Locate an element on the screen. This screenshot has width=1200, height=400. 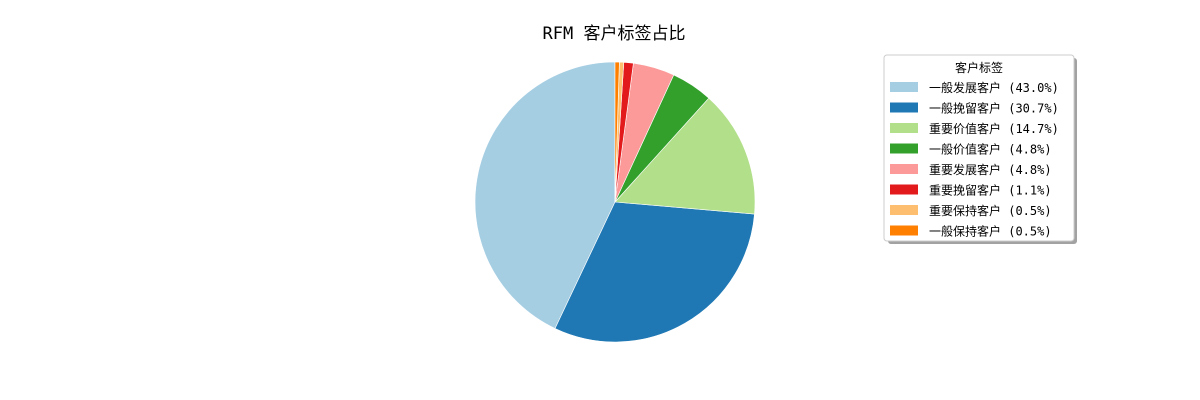
legend-label-4: 重要发展客户 (4.8%) is located at coordinates (990, 169).